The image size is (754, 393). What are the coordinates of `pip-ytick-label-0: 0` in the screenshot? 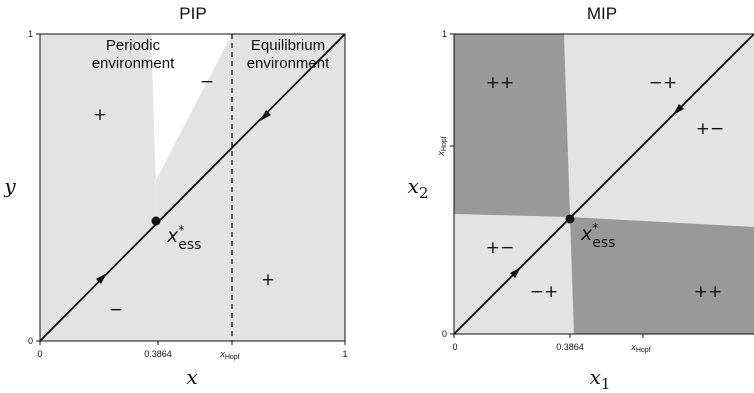 It's located at (30, 341).